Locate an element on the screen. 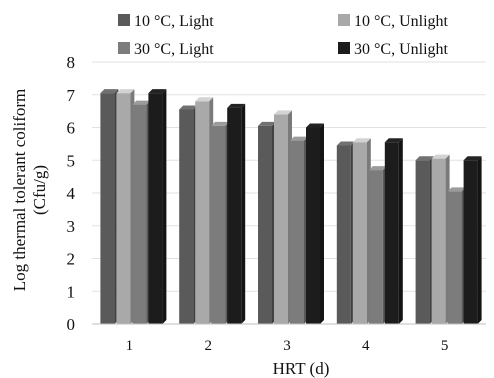  legend-label: 30 °C, Unlight is located at coordinates (401, 49).